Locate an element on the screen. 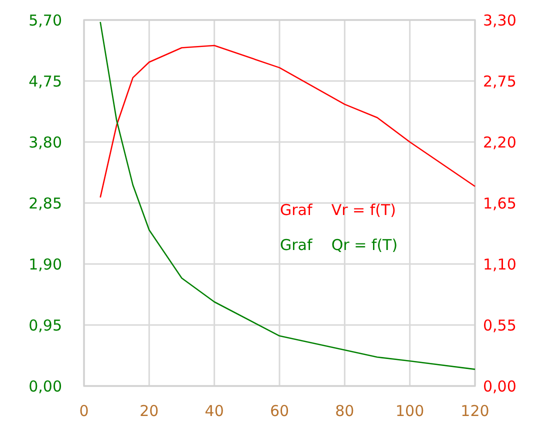 The height and width of the screenshot is (437, 538). y2-tick-label: 1,10 is located at coordinates (499, 264).